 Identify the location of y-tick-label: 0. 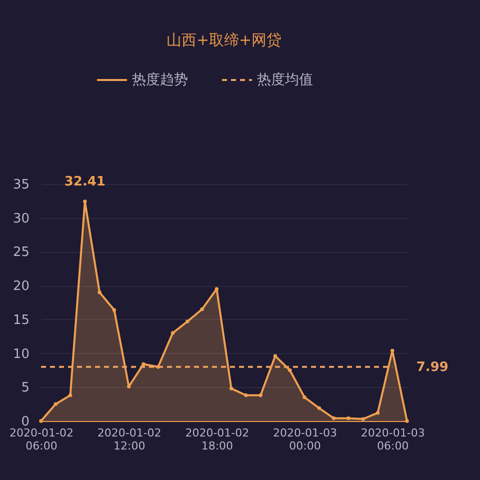
(25, 422).